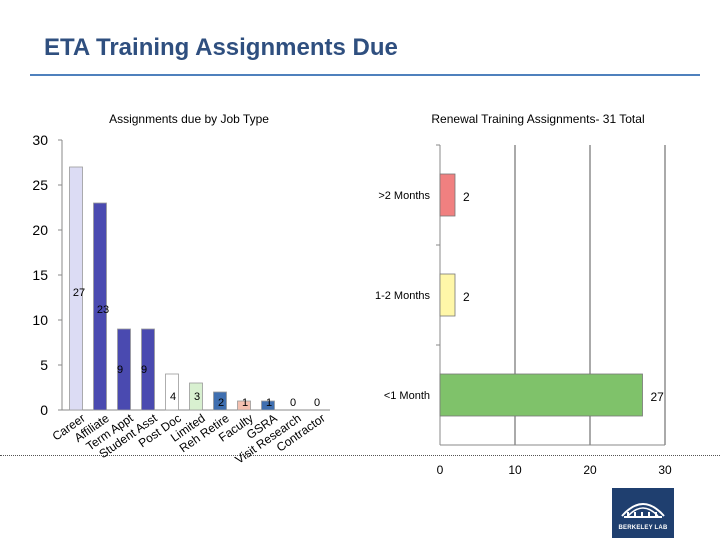  What do you see at coordinates (44, 410) in the screenshot?
I see `y-tick-label: 0` at bounding box center [44, 410].